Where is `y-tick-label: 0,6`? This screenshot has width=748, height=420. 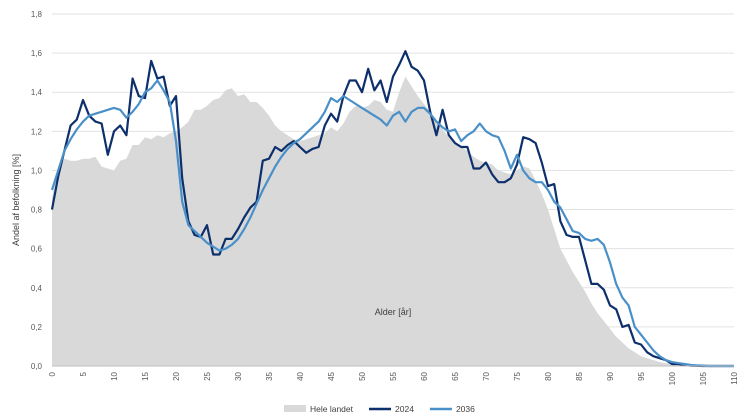
y-tick-label: 0,6 is located at coordinates (37, 249).